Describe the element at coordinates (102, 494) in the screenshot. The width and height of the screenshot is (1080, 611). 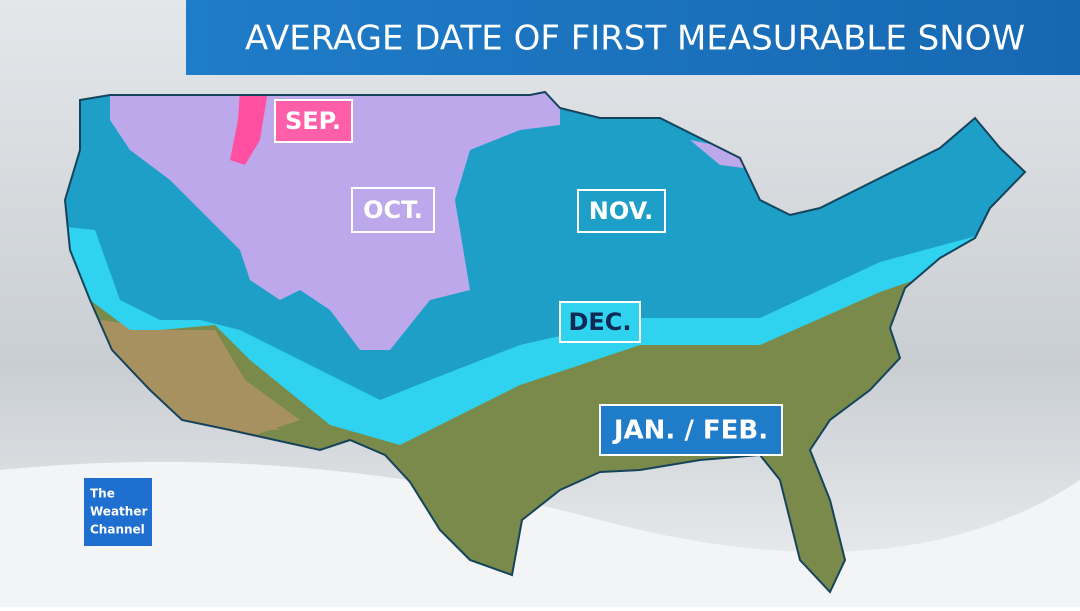
I see `logo-text: The` at that location.